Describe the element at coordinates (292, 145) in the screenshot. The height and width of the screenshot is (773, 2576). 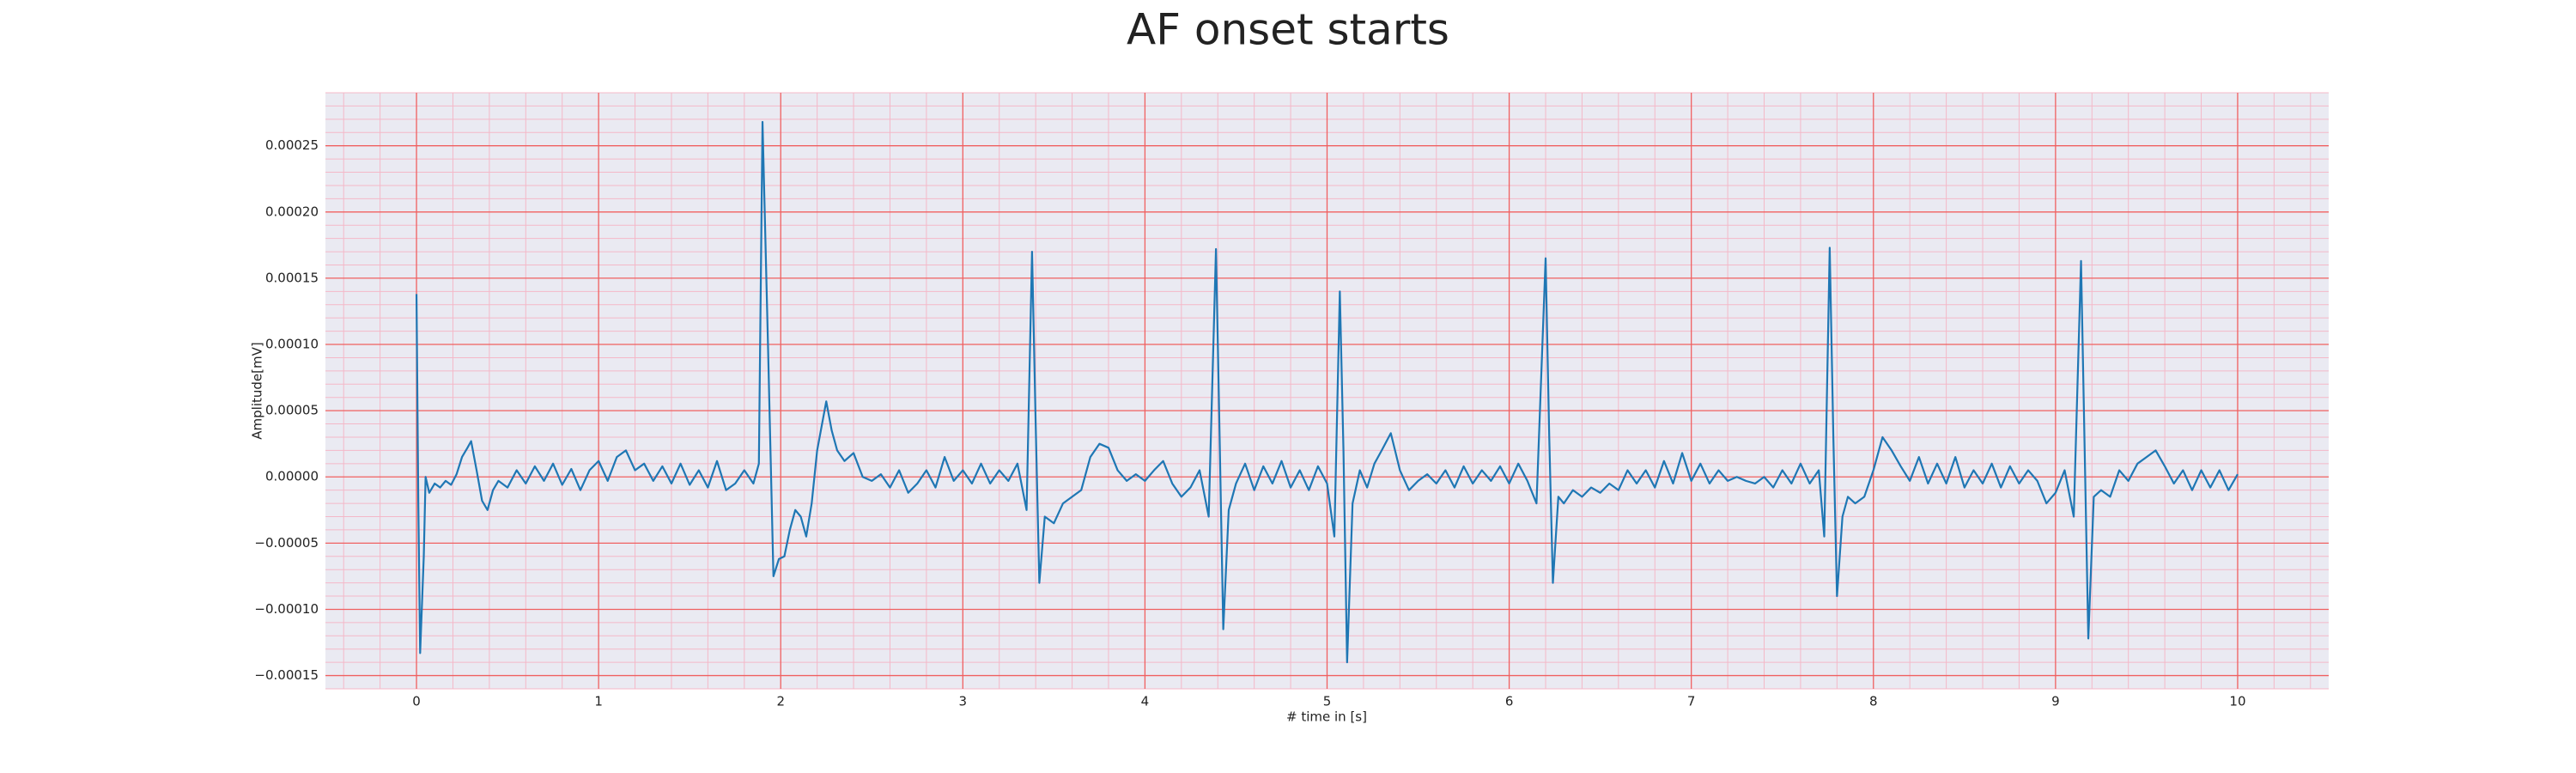
I see `y-tick-label: 0.00025` at that location.